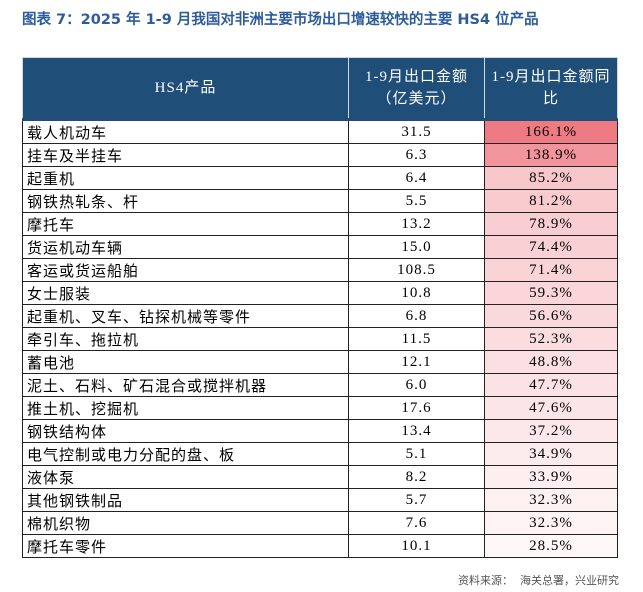  I want to click on table-row: 牵引车、拖拉机 11.5 52.3%, so click(320, 339).